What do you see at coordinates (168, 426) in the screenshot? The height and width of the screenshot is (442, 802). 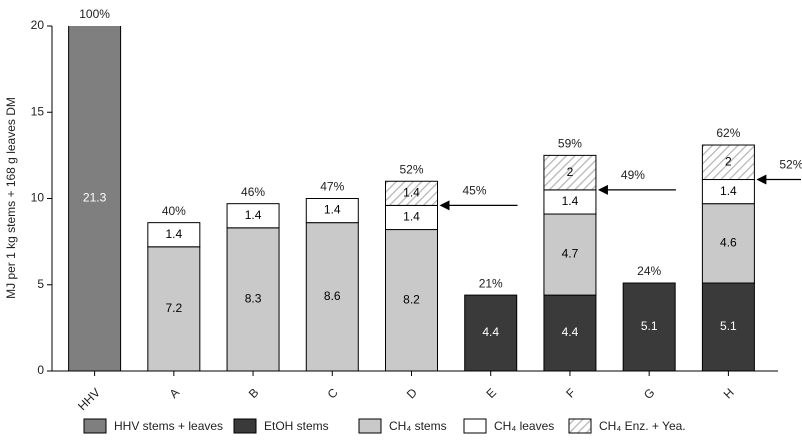 I see `legend-label: HHV stems + leaves` at bounding box center [168, 426].